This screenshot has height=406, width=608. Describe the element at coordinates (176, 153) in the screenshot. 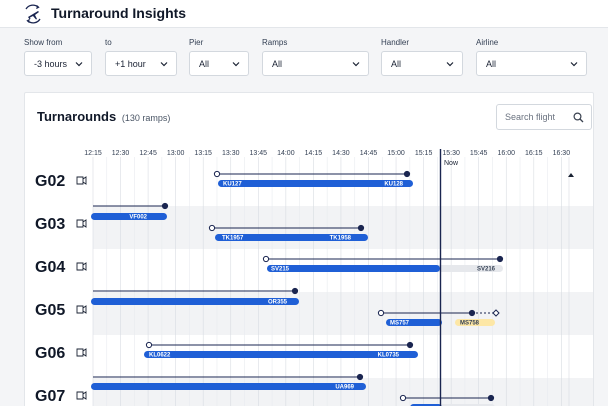

I see `time-tick-label: 13:00` at that location.